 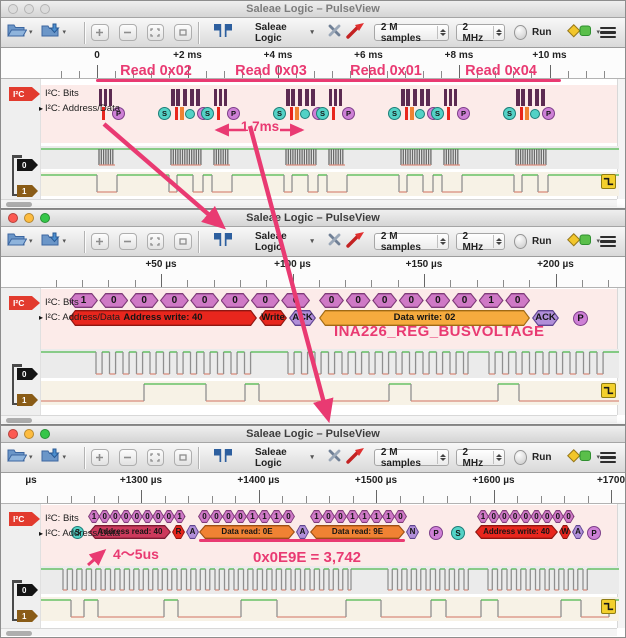 What do you see at coordinates (313, 272) in the screenshot?
I see `timeline-ruler: +50 µs +100 µs +150 µs +200 µs` at bounding box center [313, 272].